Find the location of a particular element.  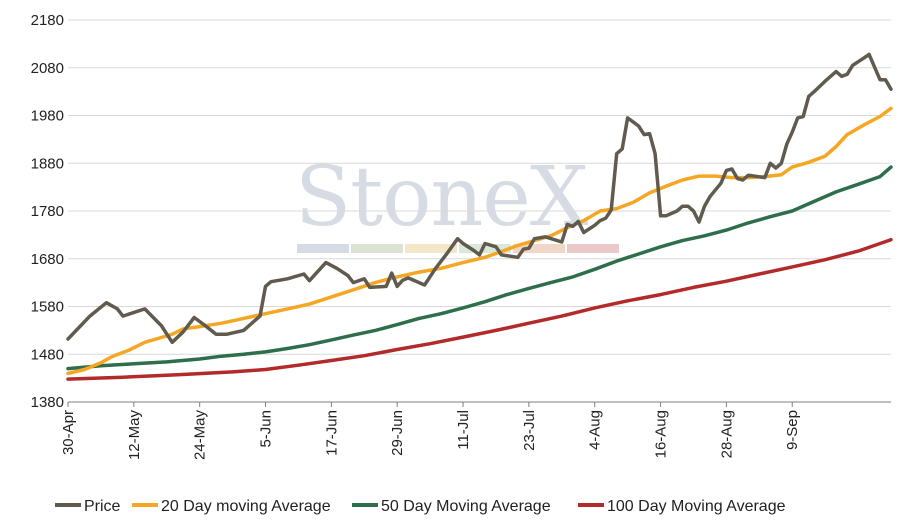

y-tick-label: 1580 is located at coordinates (47, 307).